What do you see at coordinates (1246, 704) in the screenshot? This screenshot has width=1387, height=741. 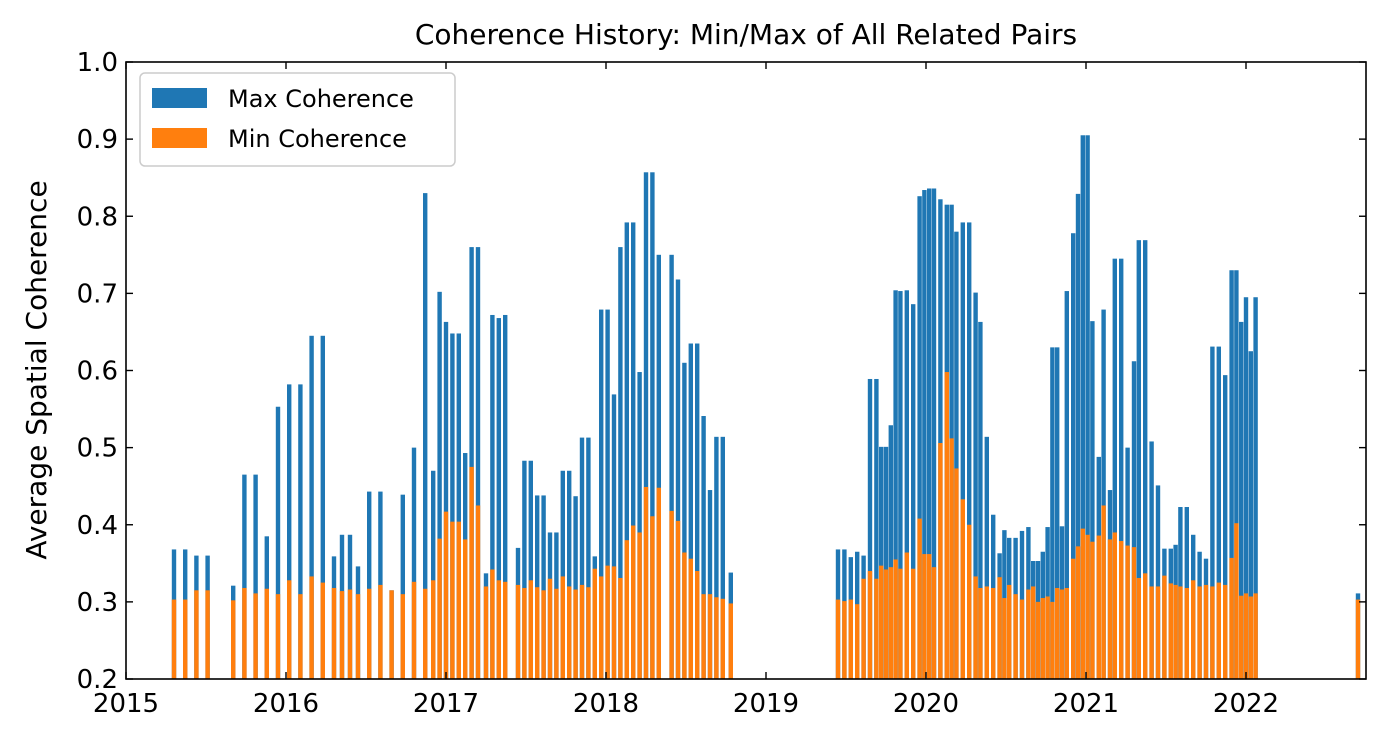 I see `x-tick-label: 2022` at bounding box center [1246, 704].